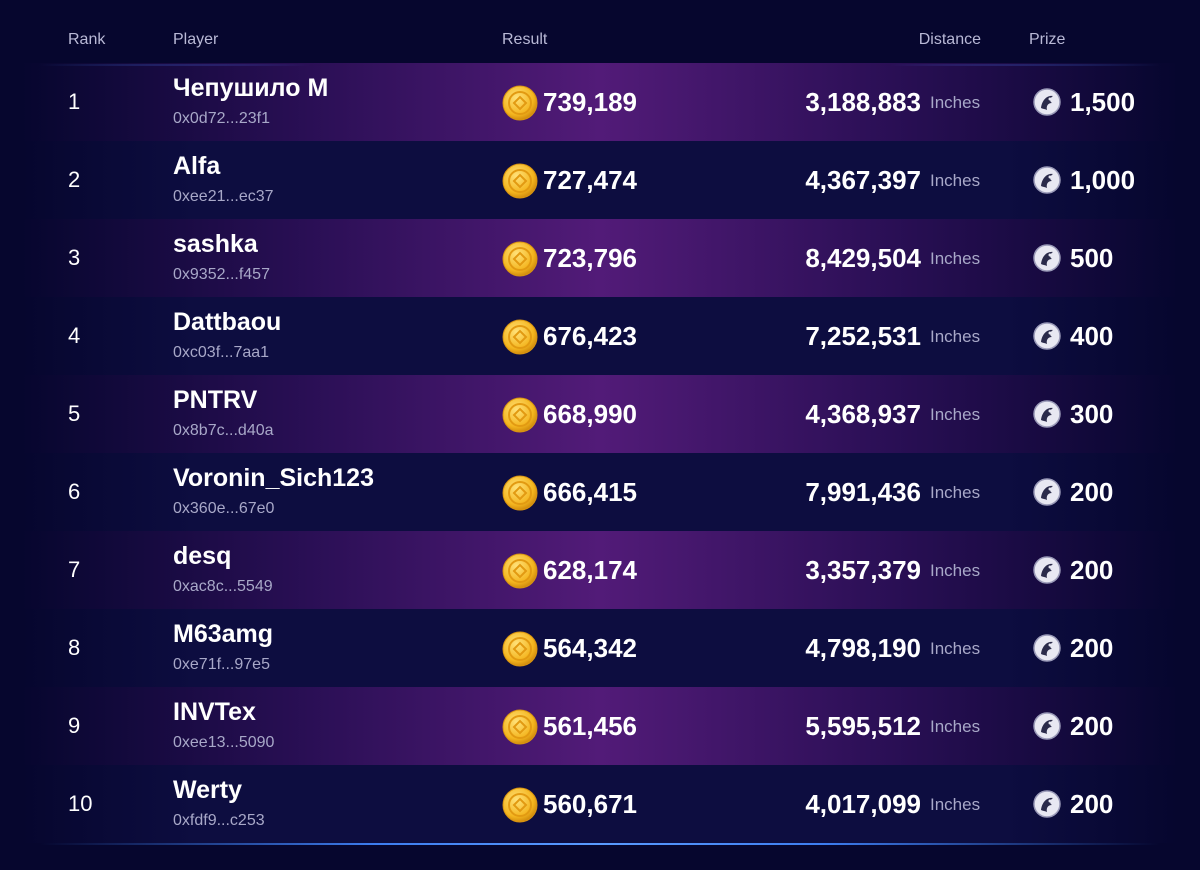 The width and height of the screenshot is (1200, 870). What do you see at coordinates (863, 726) in the screenshot?
I see `distance: 5,595,512` at bounding box center [863, 726].